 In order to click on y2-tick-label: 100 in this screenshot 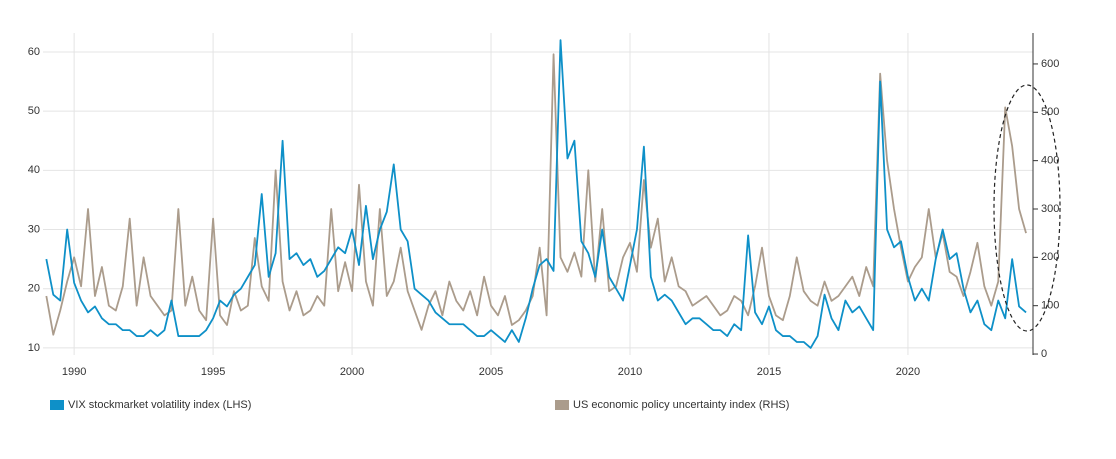, I will do `click(1050, 306)`.